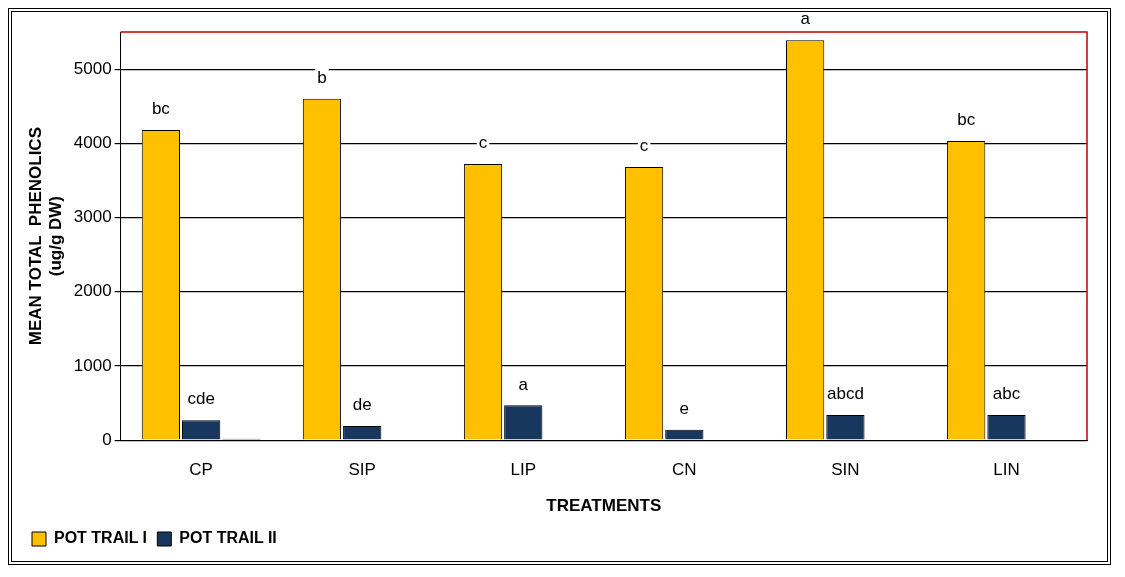 This screenshot has width=1125, height=577. What do you see at coordinates (201, 470) in the screenshot?
I see `x-tick-label: CP` at bounding box center [201, 470].